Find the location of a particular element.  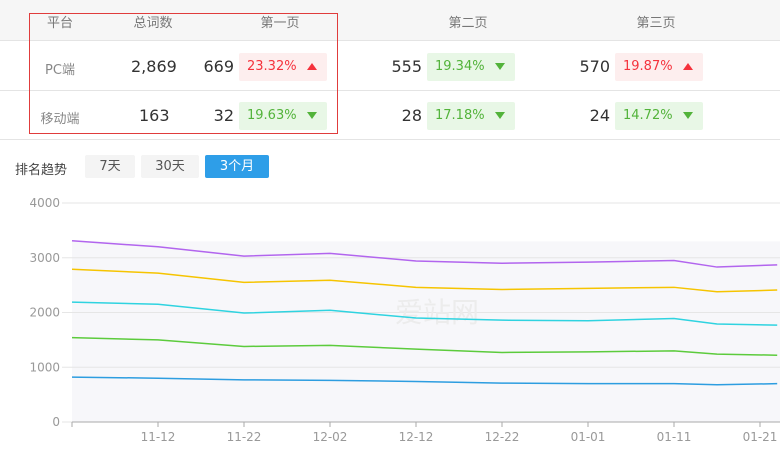

page3-pct-badge: 19.87% is located at coordinates (659, 67).